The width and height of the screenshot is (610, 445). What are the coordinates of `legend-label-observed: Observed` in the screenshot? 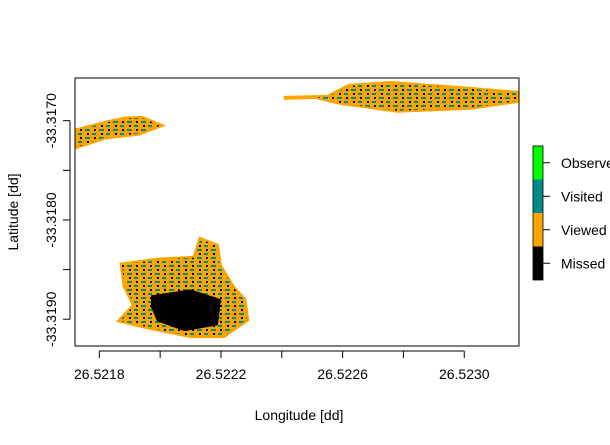 It's located at (585, 163).